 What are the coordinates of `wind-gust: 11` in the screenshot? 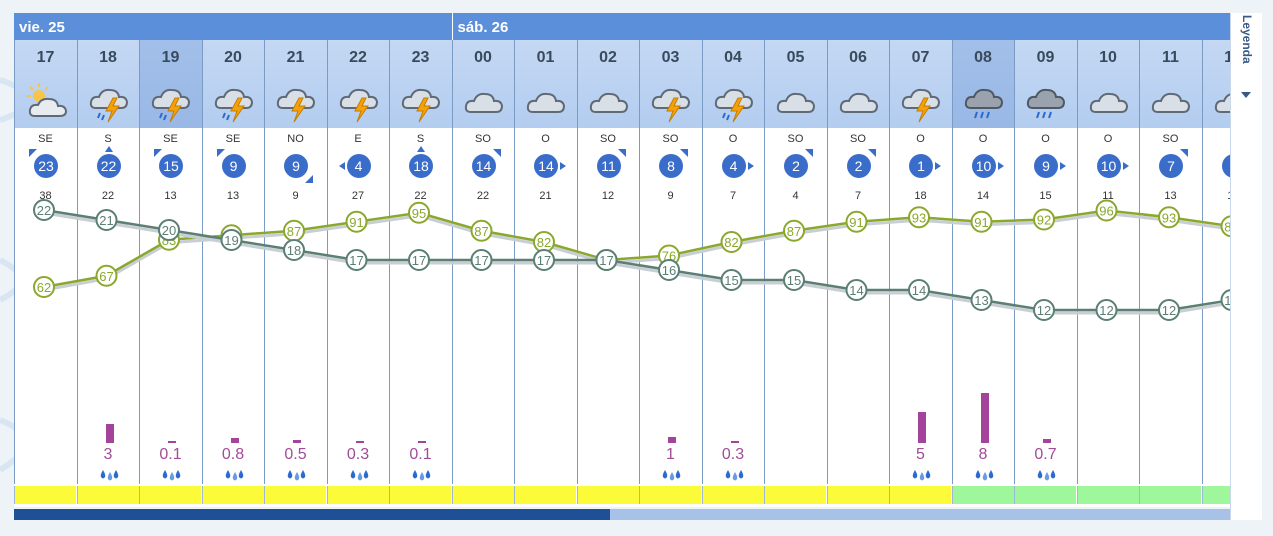 It's located at (1108, 196).